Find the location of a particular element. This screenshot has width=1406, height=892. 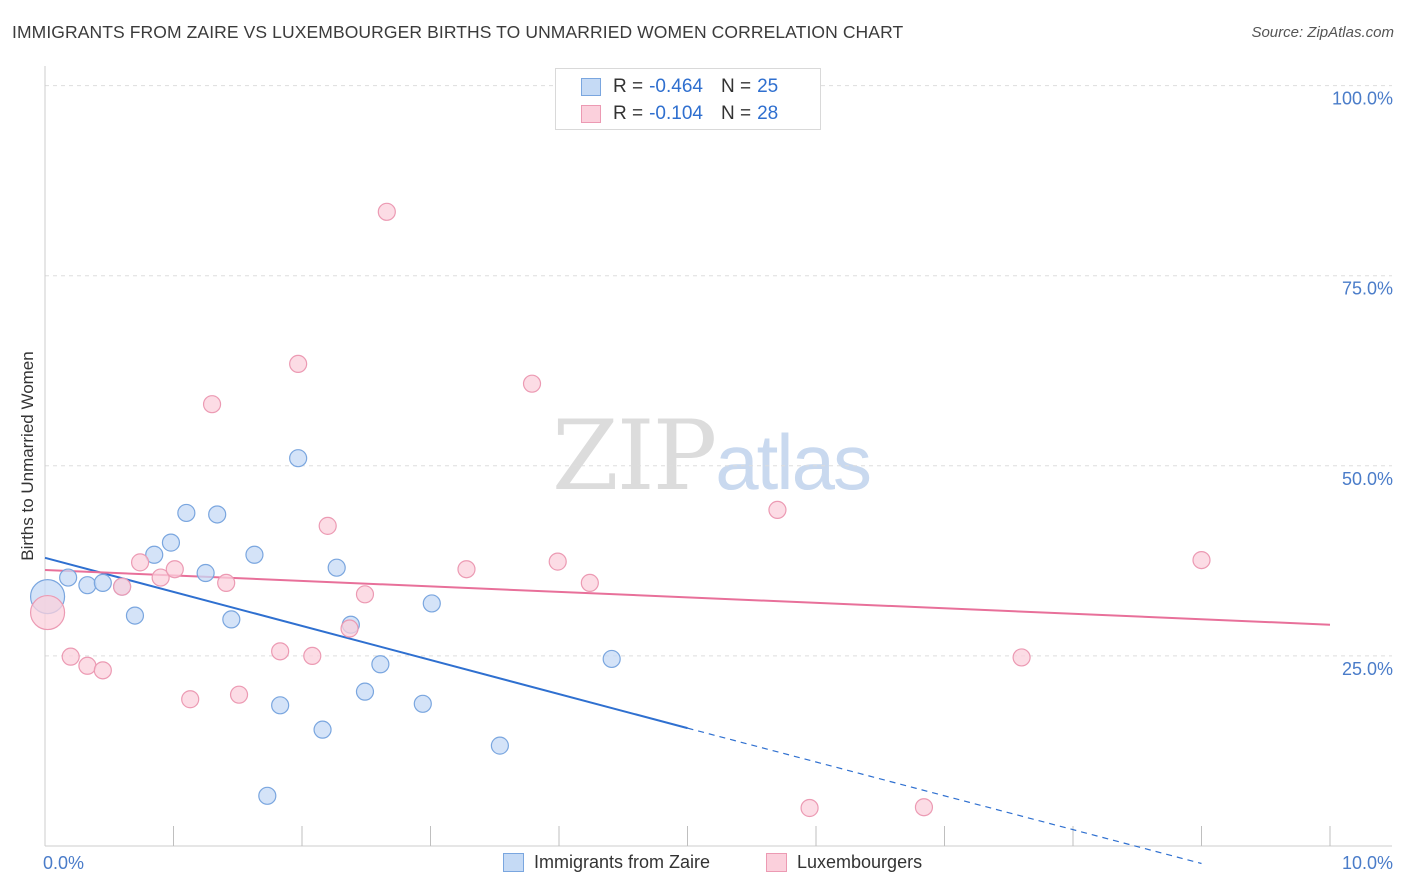

legend-n-value: 28 is located at coordinates (768, 113).